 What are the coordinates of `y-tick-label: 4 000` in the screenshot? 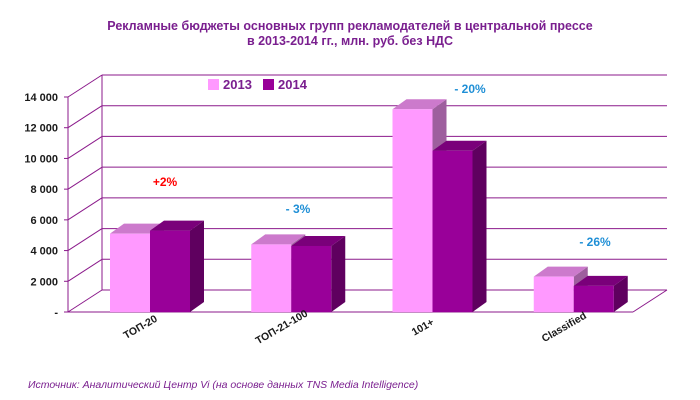 It's located at (44, 252).